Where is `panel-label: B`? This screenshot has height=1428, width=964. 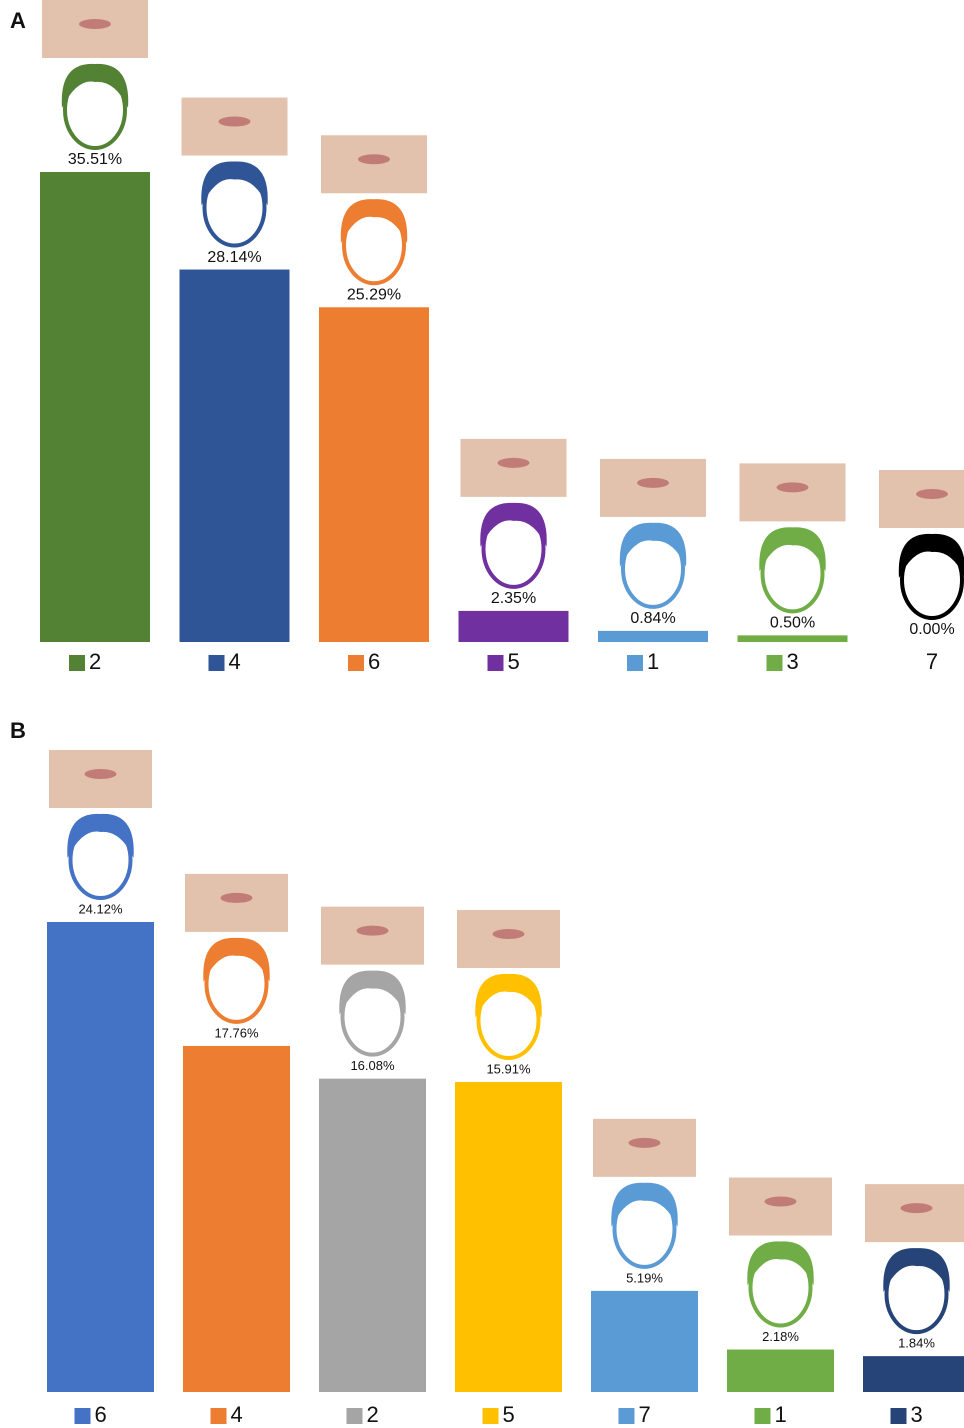
panel-label: B is located at coordinates (18, 730).